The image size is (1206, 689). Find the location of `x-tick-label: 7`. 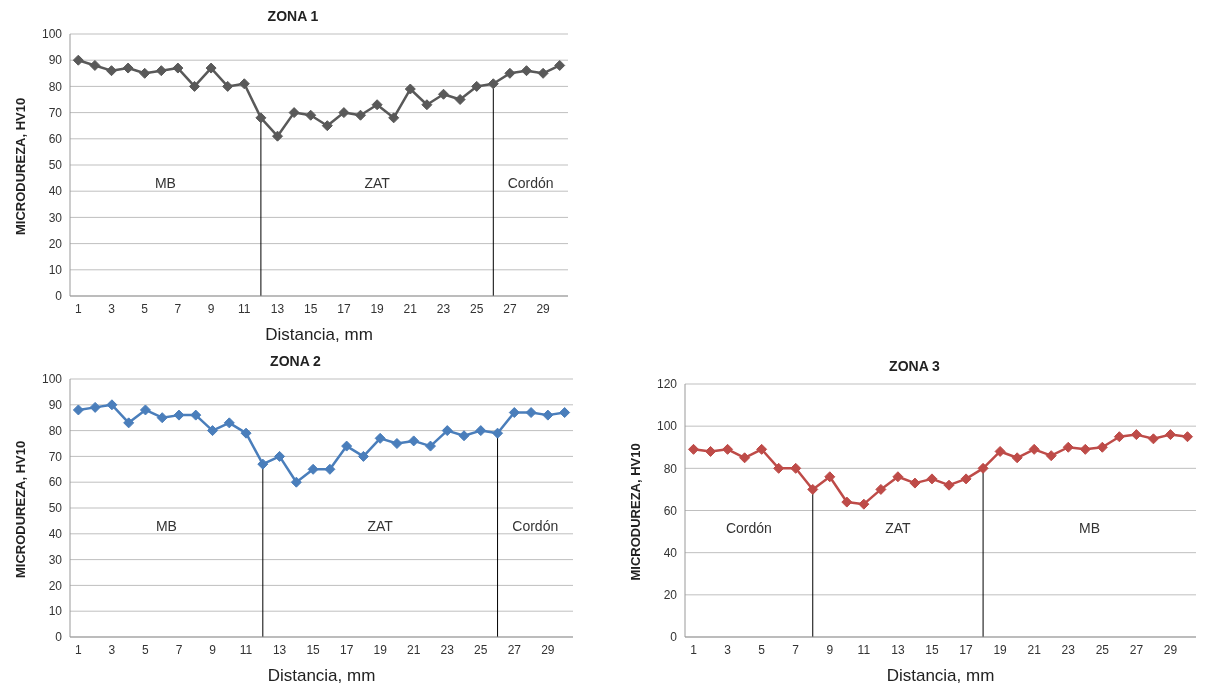

x-tick-label: 7 is located at coordinates (179, 649).